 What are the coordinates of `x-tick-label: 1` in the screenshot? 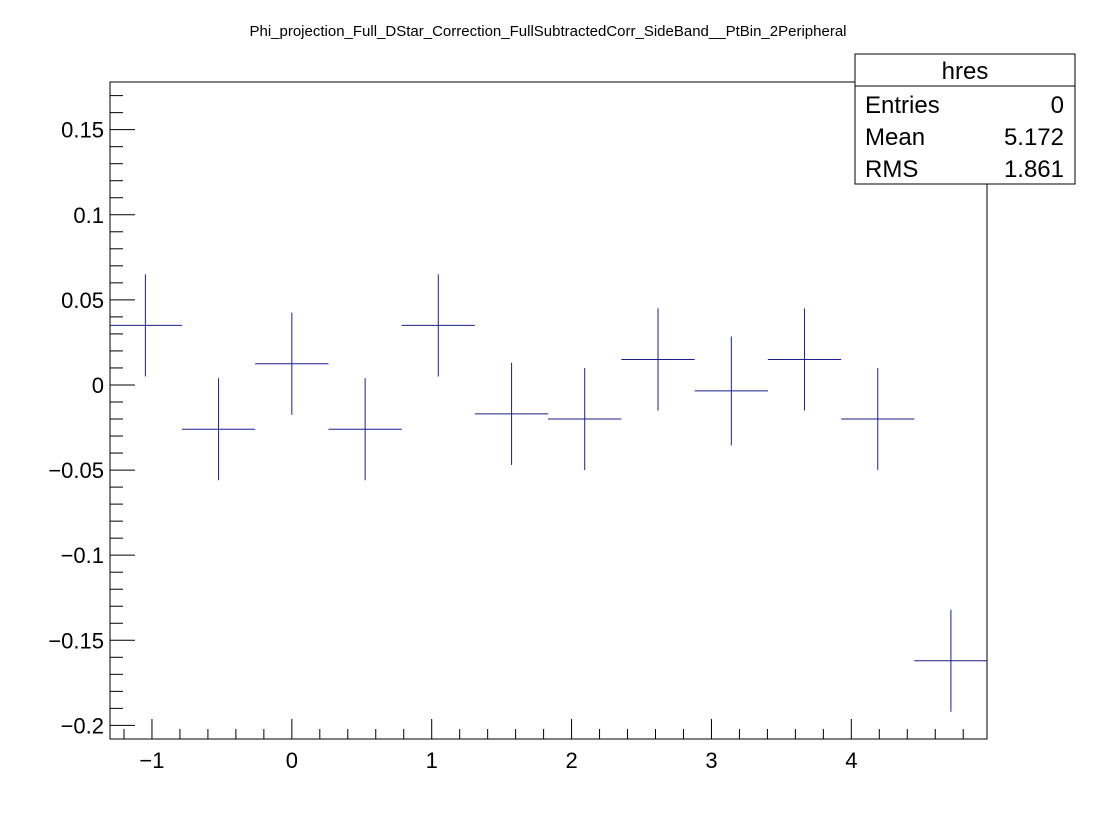 It's located at (432, 760).